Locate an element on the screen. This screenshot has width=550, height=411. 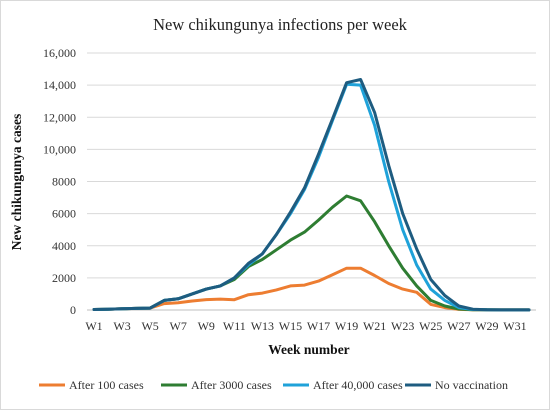
y-tick-label: 12,000 is located at coordinates (59, 117).